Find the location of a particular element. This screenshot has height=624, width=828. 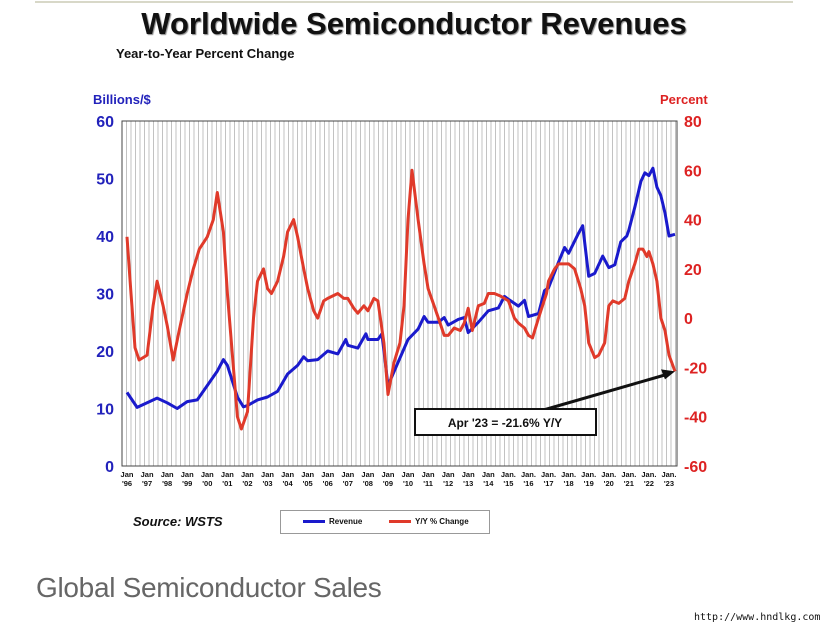

left-tick-label: 30 is located at coordinates (105, 295).